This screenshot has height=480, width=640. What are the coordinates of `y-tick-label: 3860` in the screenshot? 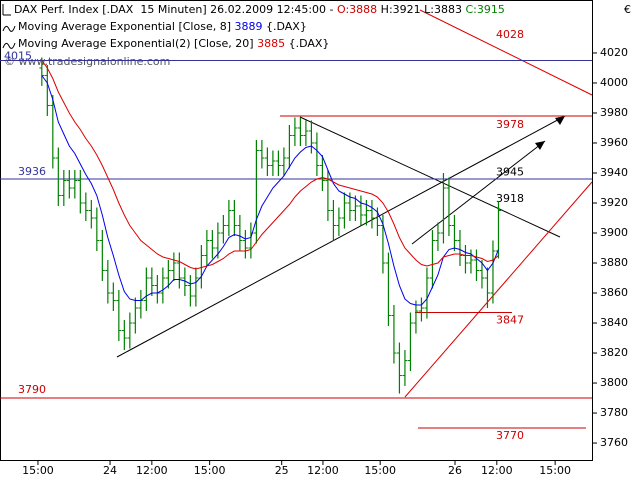 It's located at (614, 292).